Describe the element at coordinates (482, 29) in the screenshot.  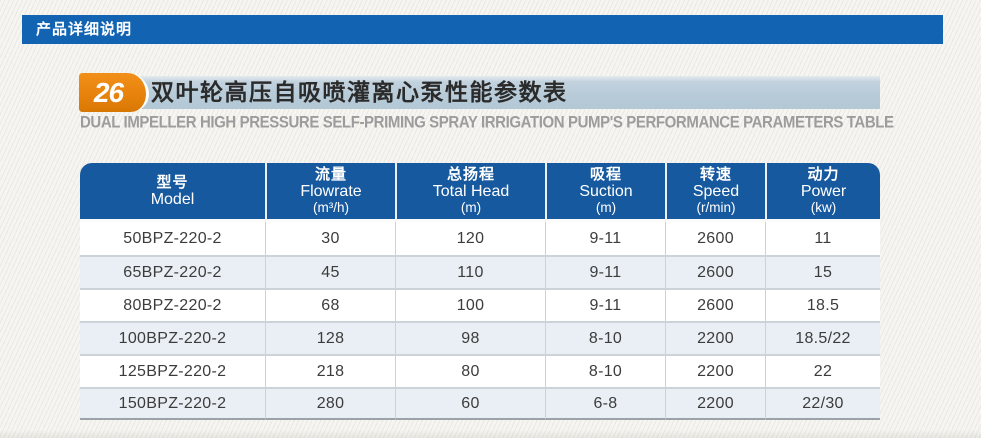
I see `section-title-bar: 产品详细说明` at that location.